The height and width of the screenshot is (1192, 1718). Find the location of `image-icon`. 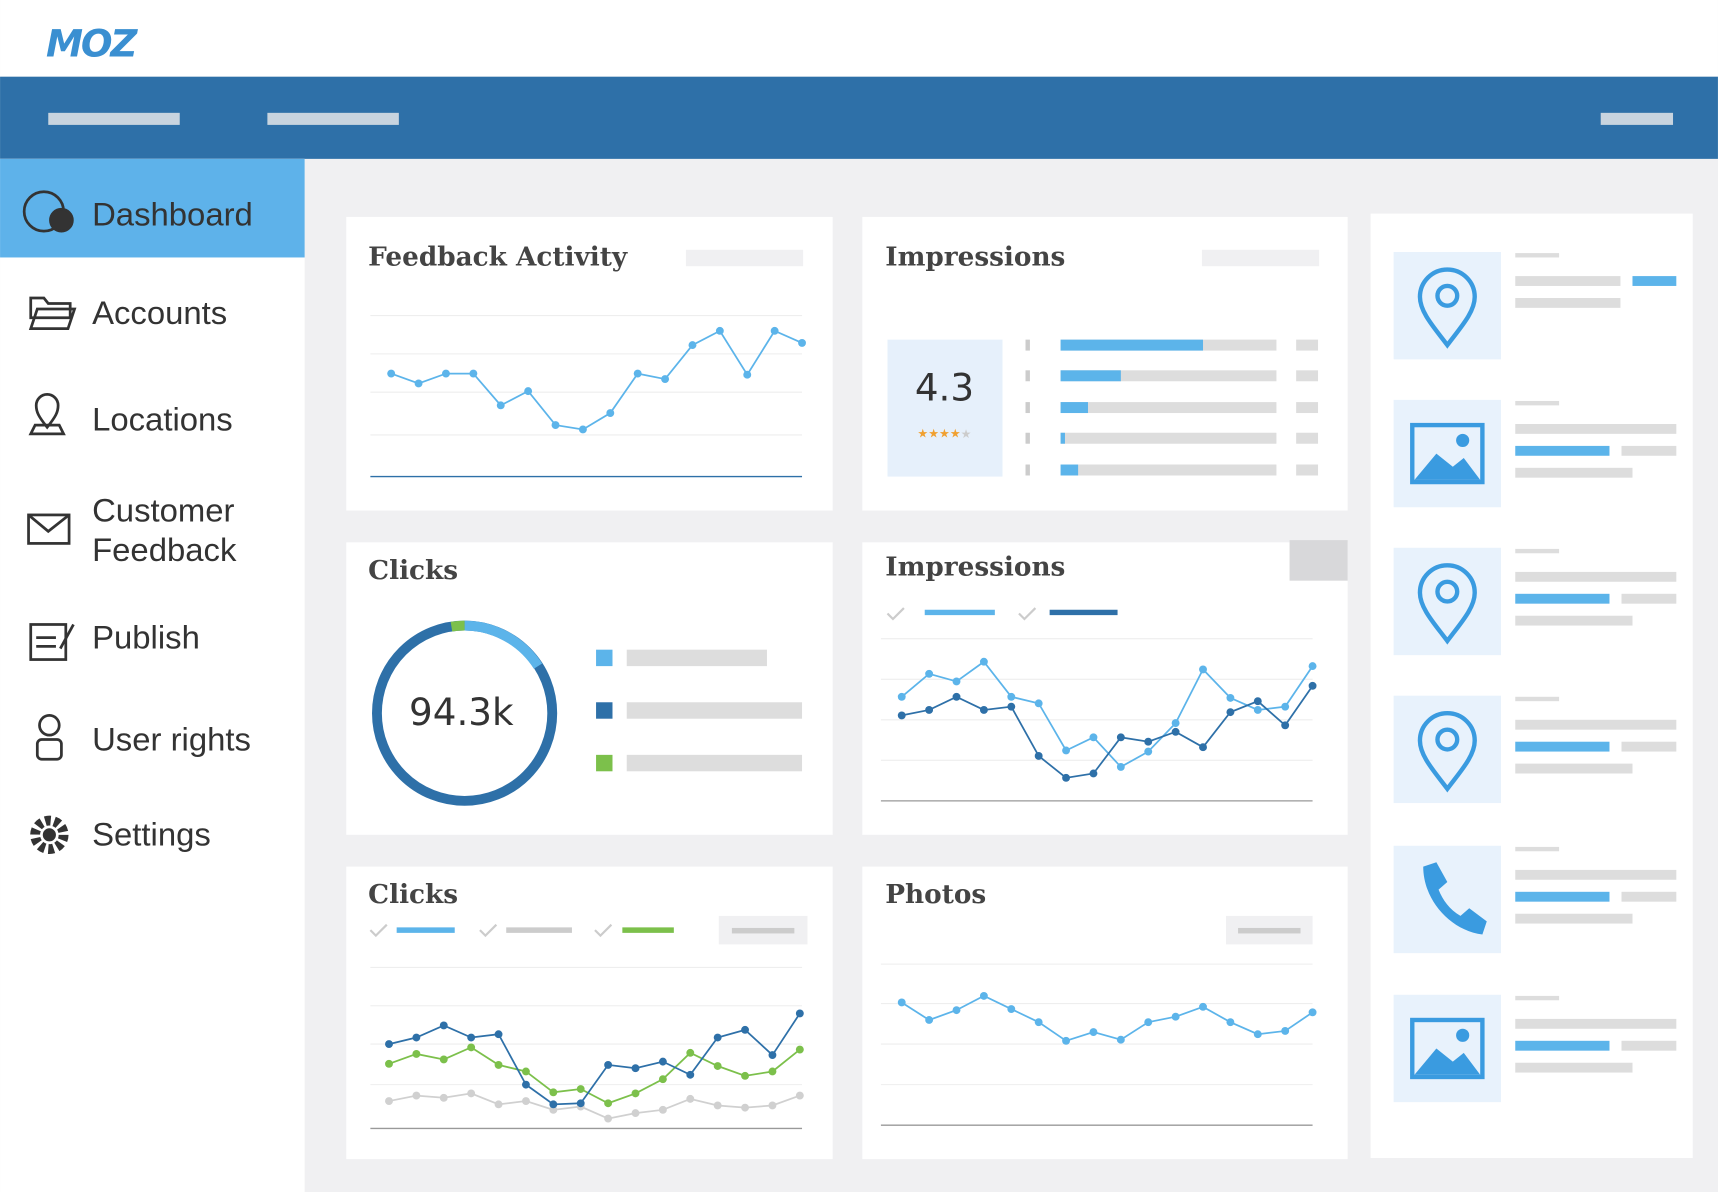

image-icon is located at coordinates (1447, 1048).